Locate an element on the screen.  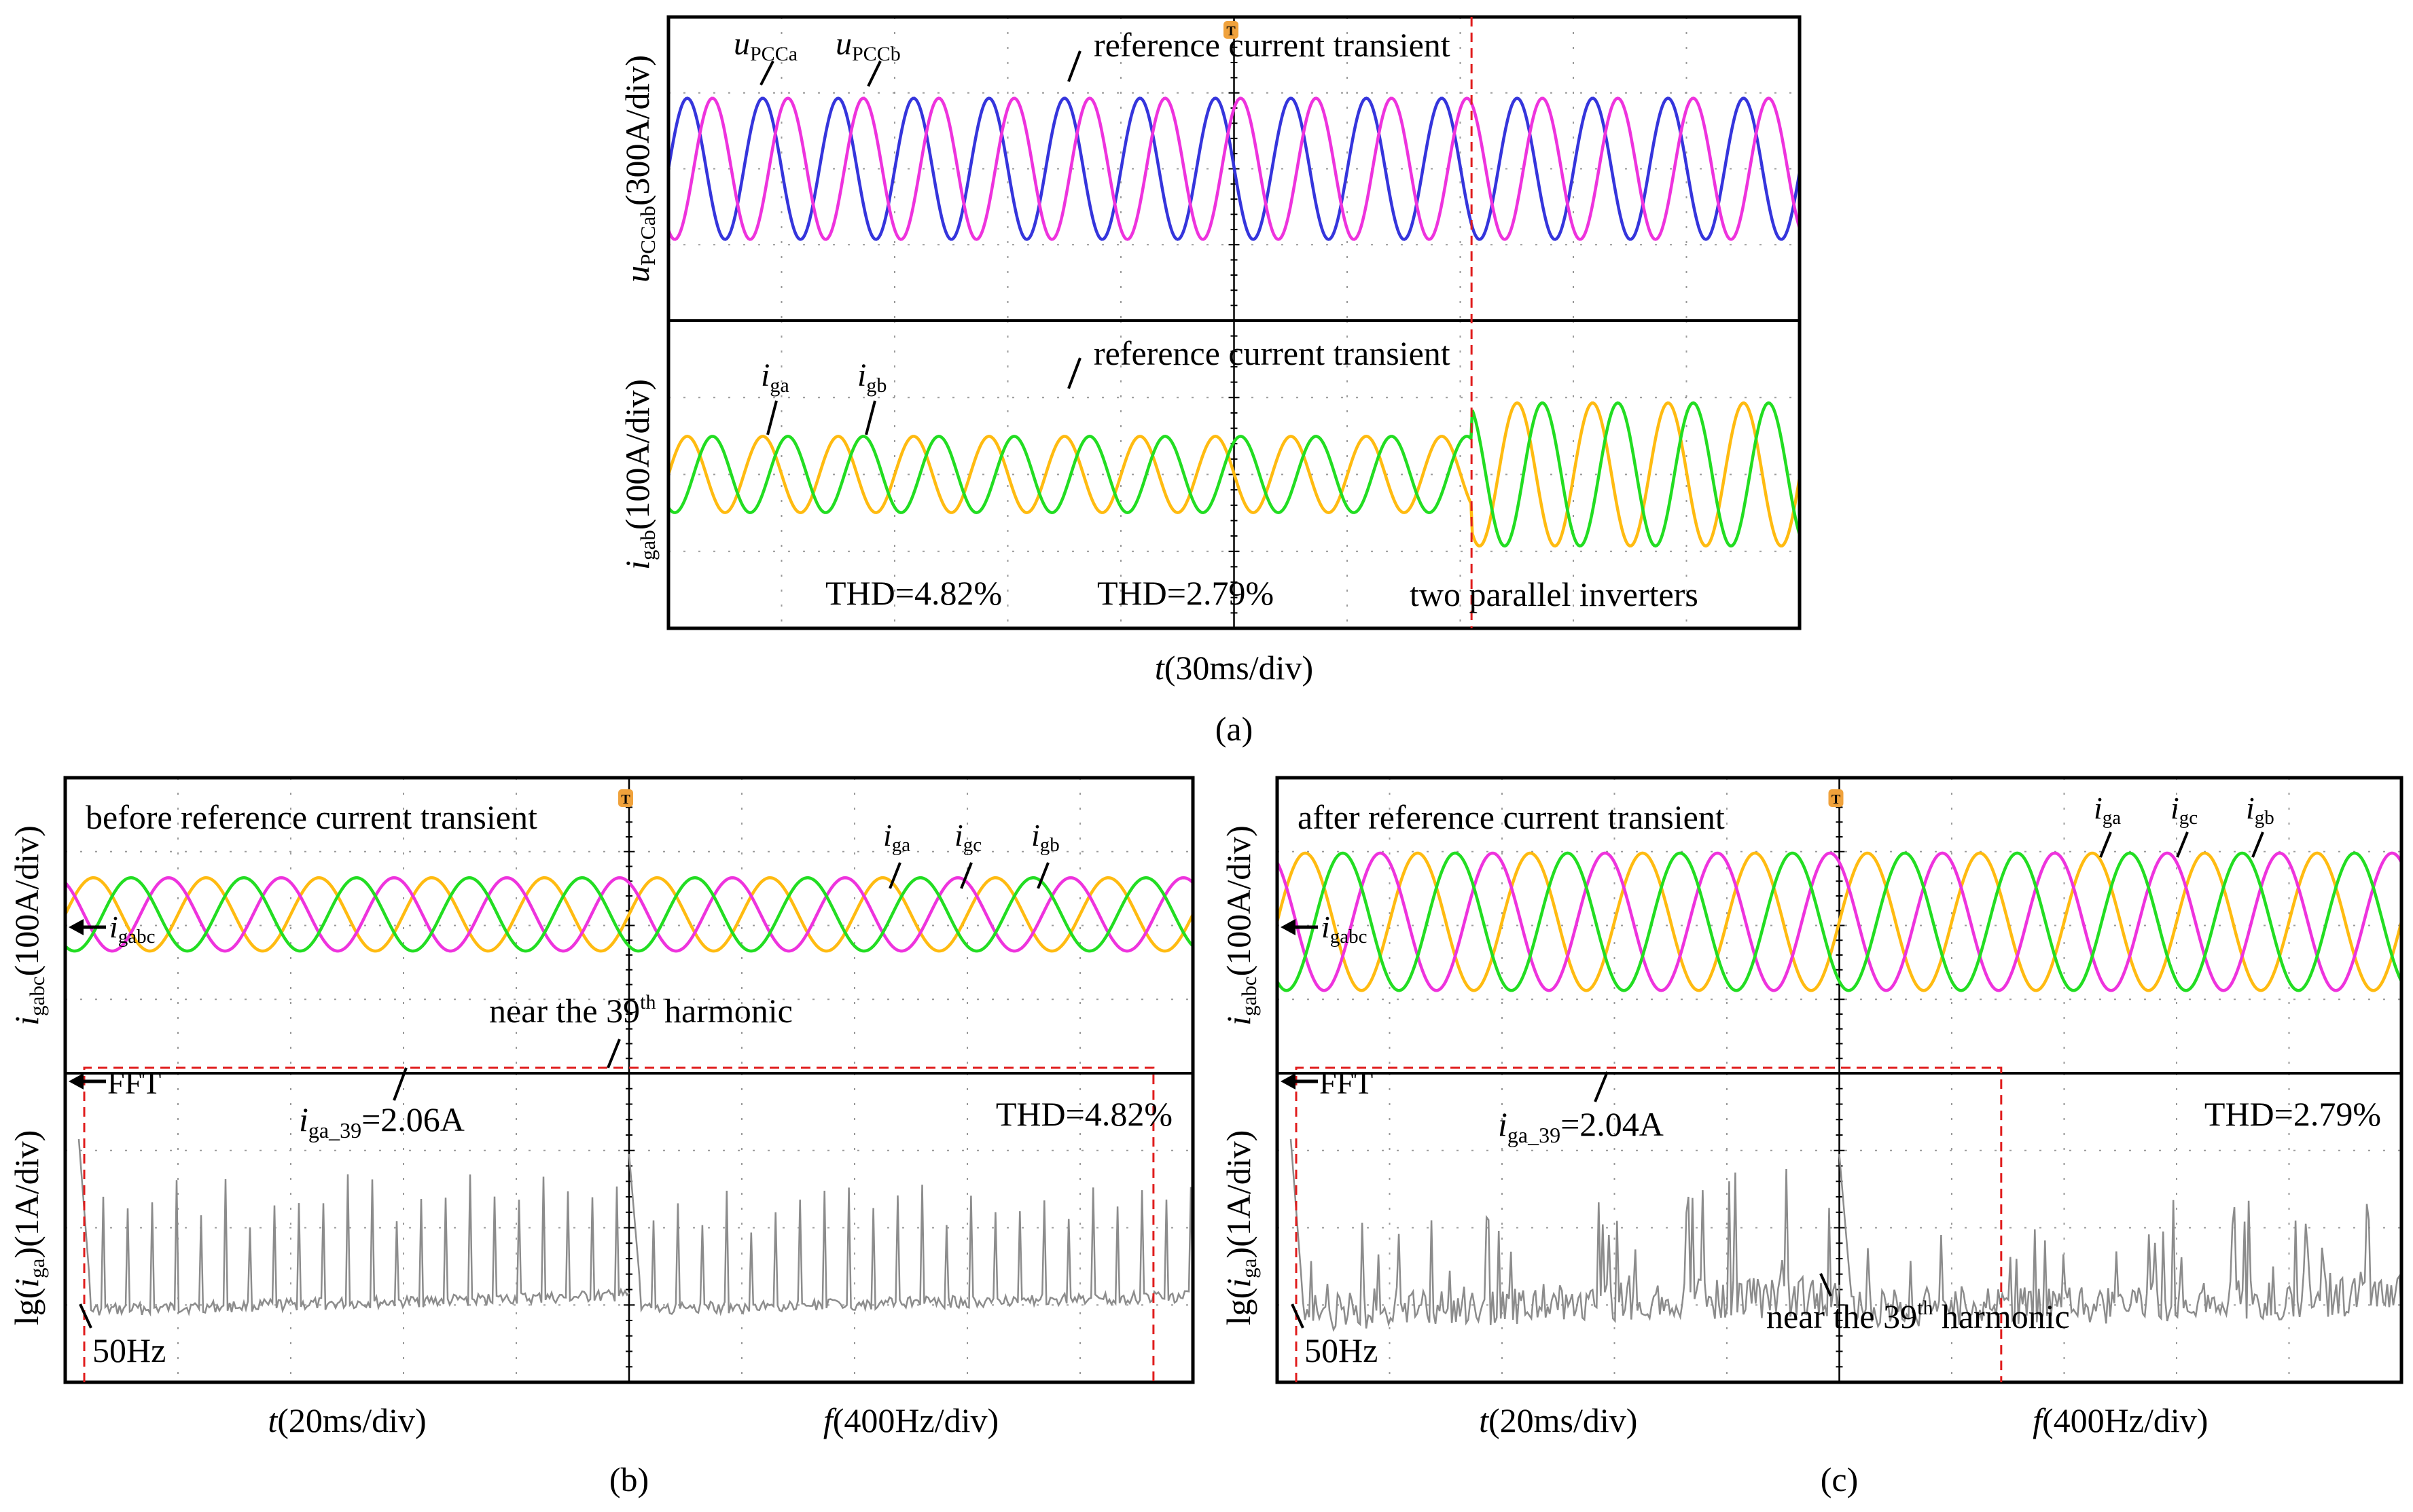
y-axis-label-top: igabc(100A/div) is located at coordinates (28, 925).